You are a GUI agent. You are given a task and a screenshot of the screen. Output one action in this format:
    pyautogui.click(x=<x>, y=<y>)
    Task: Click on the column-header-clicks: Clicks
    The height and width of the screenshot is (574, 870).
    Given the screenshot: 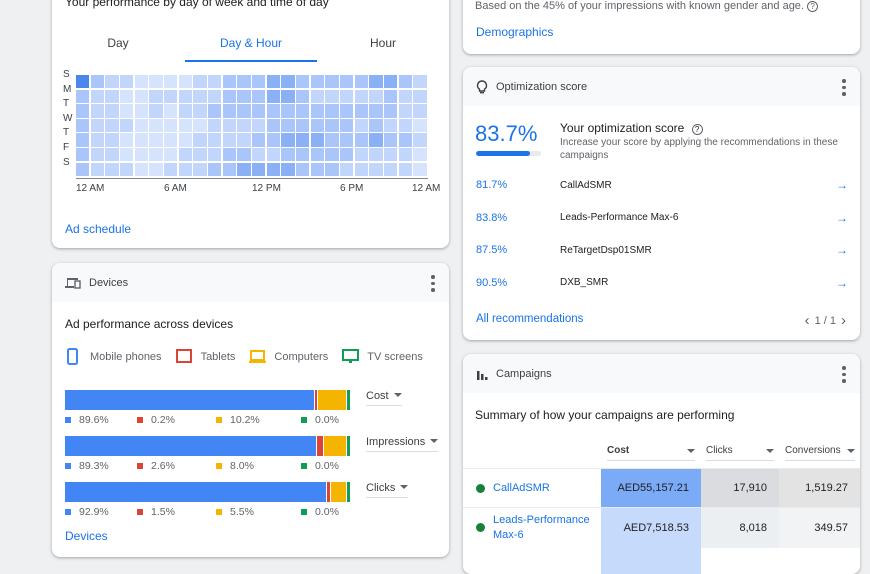 What is the action you would take?
    pyautogui.click(x=740, y=453)
    